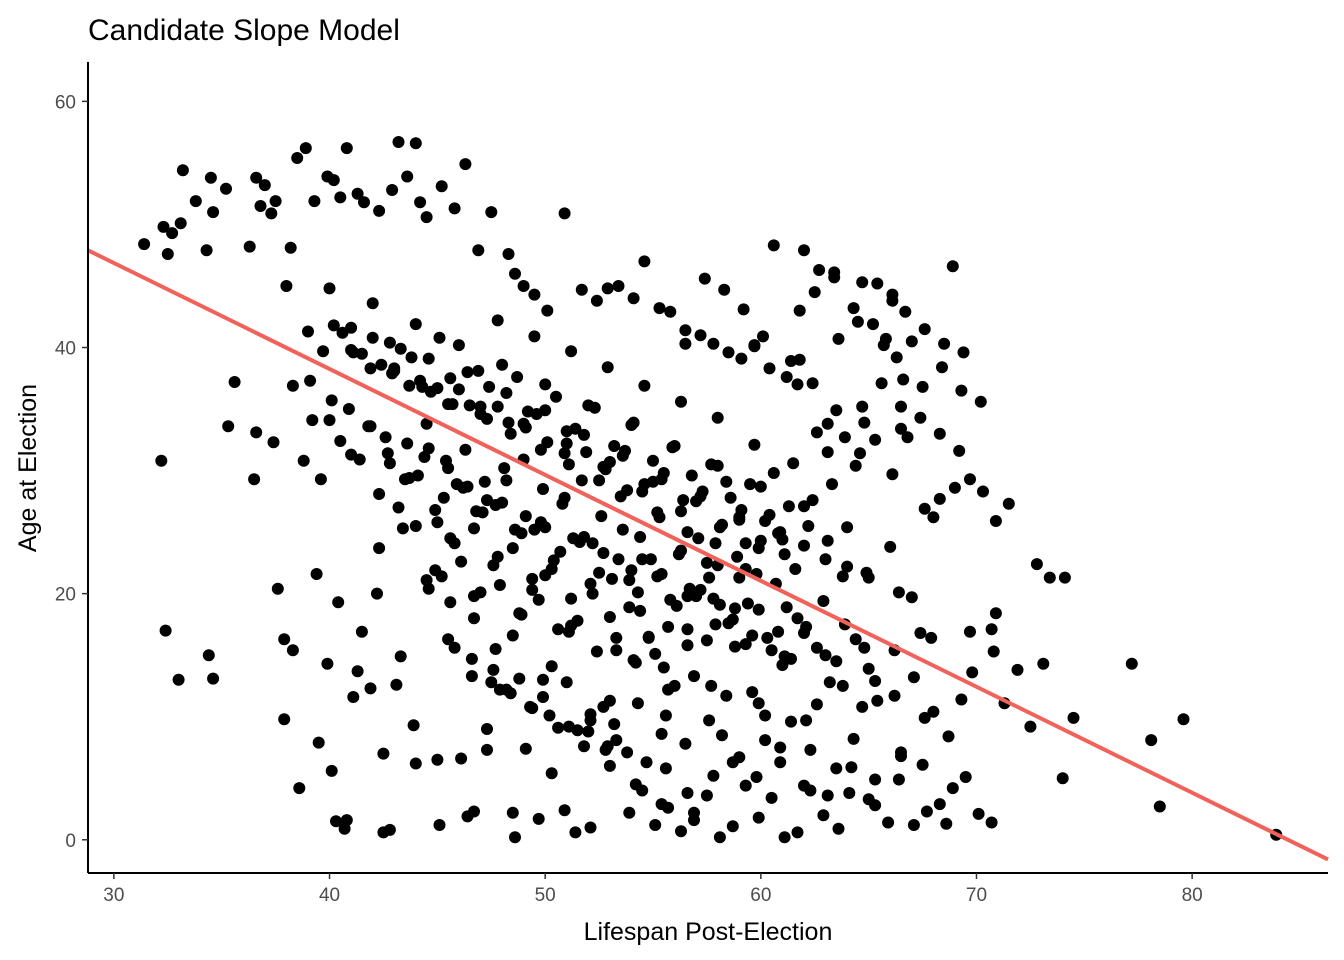 The height and width of the screenshot is (960, 1344). Describe the element at coordinates (545, 895) in the screenshot. I see `x-tick-label: 50` at that location.